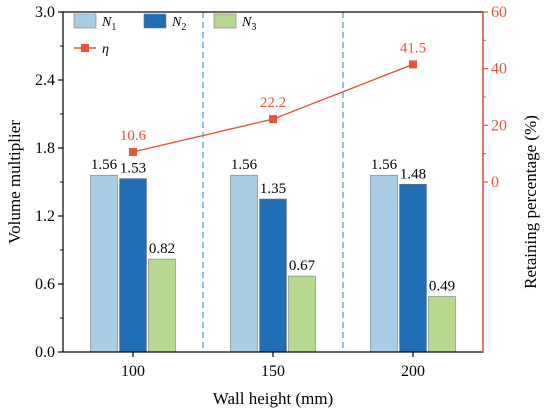 This screenshot has height=413, width=550. Describe the element at coordinates (85, 21) in the screenshot. I see `legend-swatch-n1` at that location.